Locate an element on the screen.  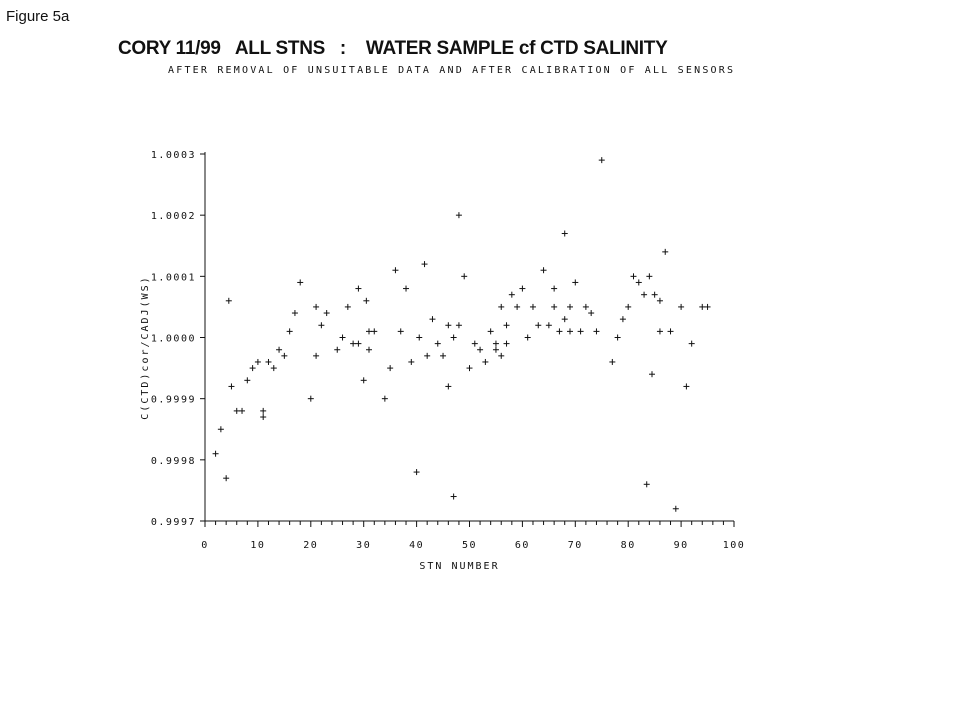
y-tick-label: 1.0003 is located at coordinates (173, 155).